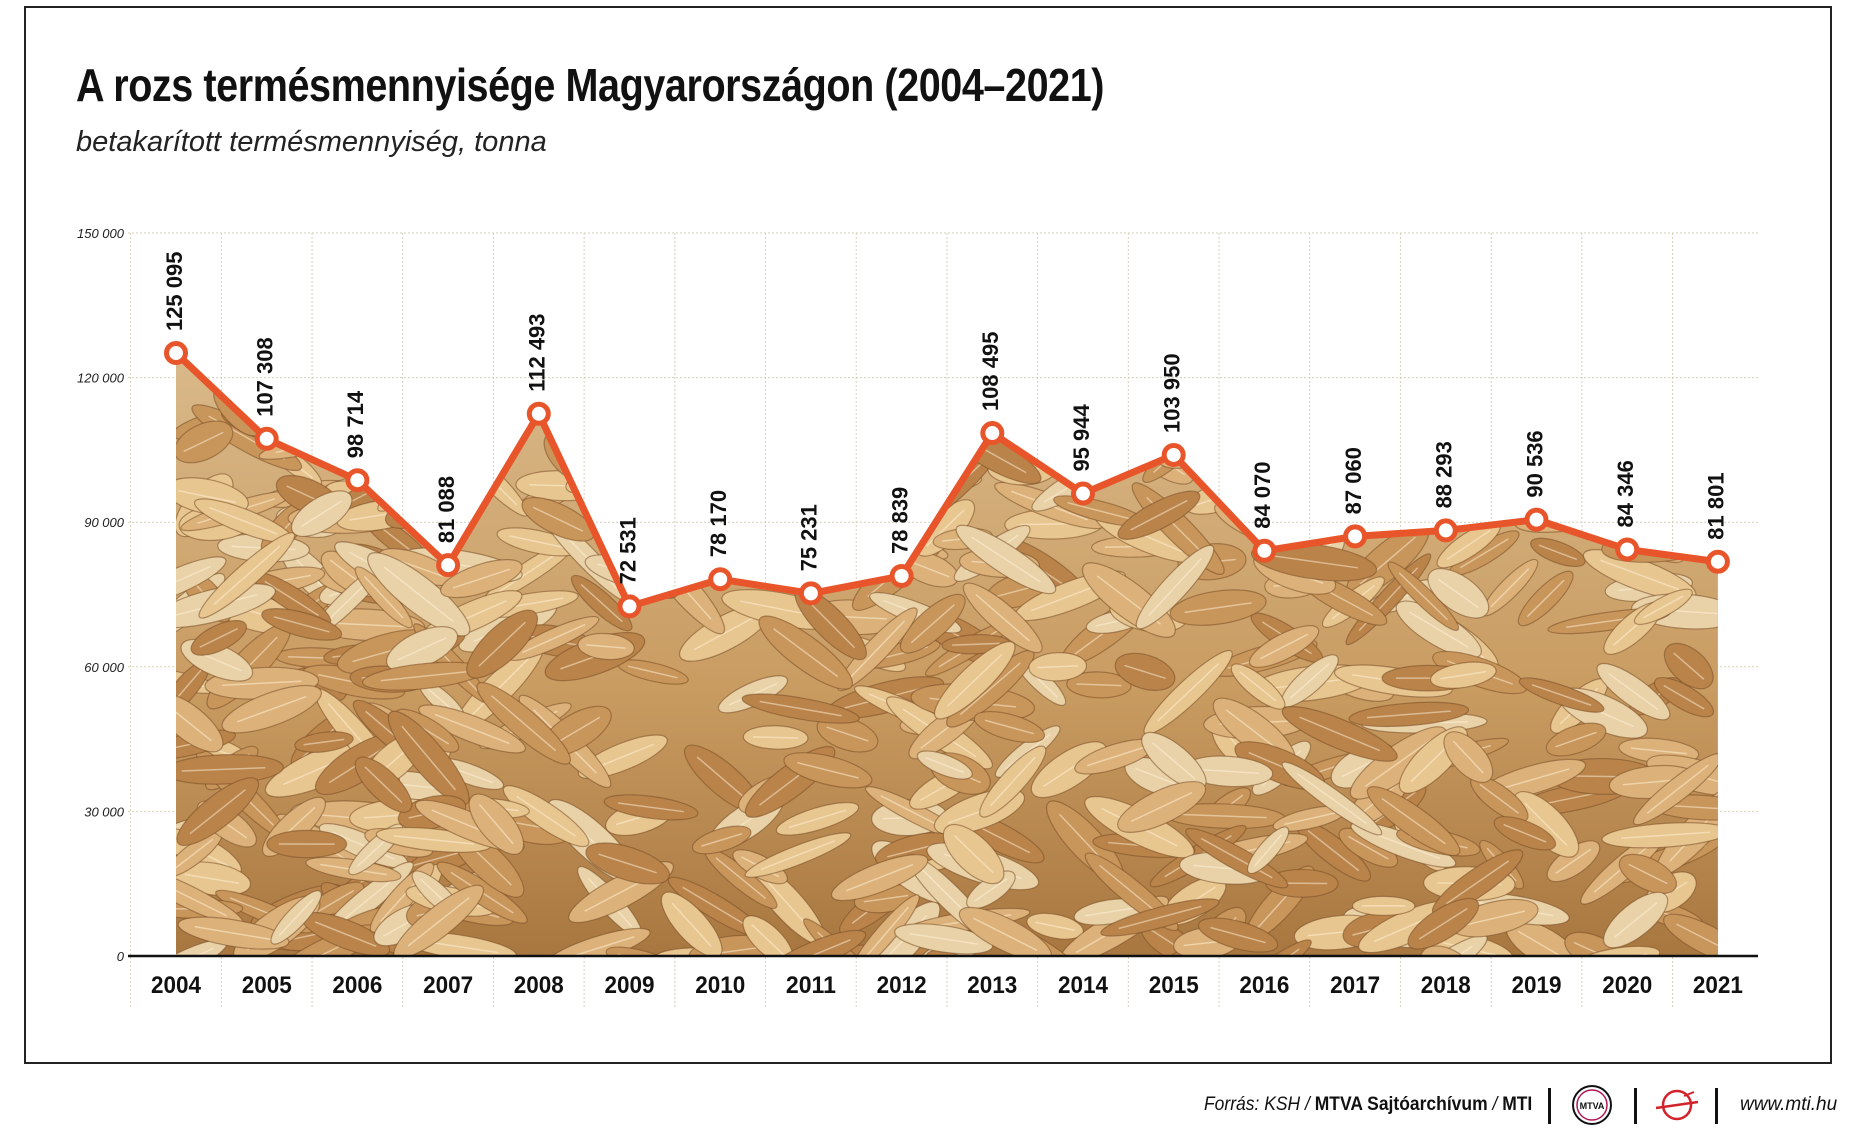 The width and height of the screenshot is (1854, 1144). I want to click on x-tick-label: 2006, so click(357, 985).